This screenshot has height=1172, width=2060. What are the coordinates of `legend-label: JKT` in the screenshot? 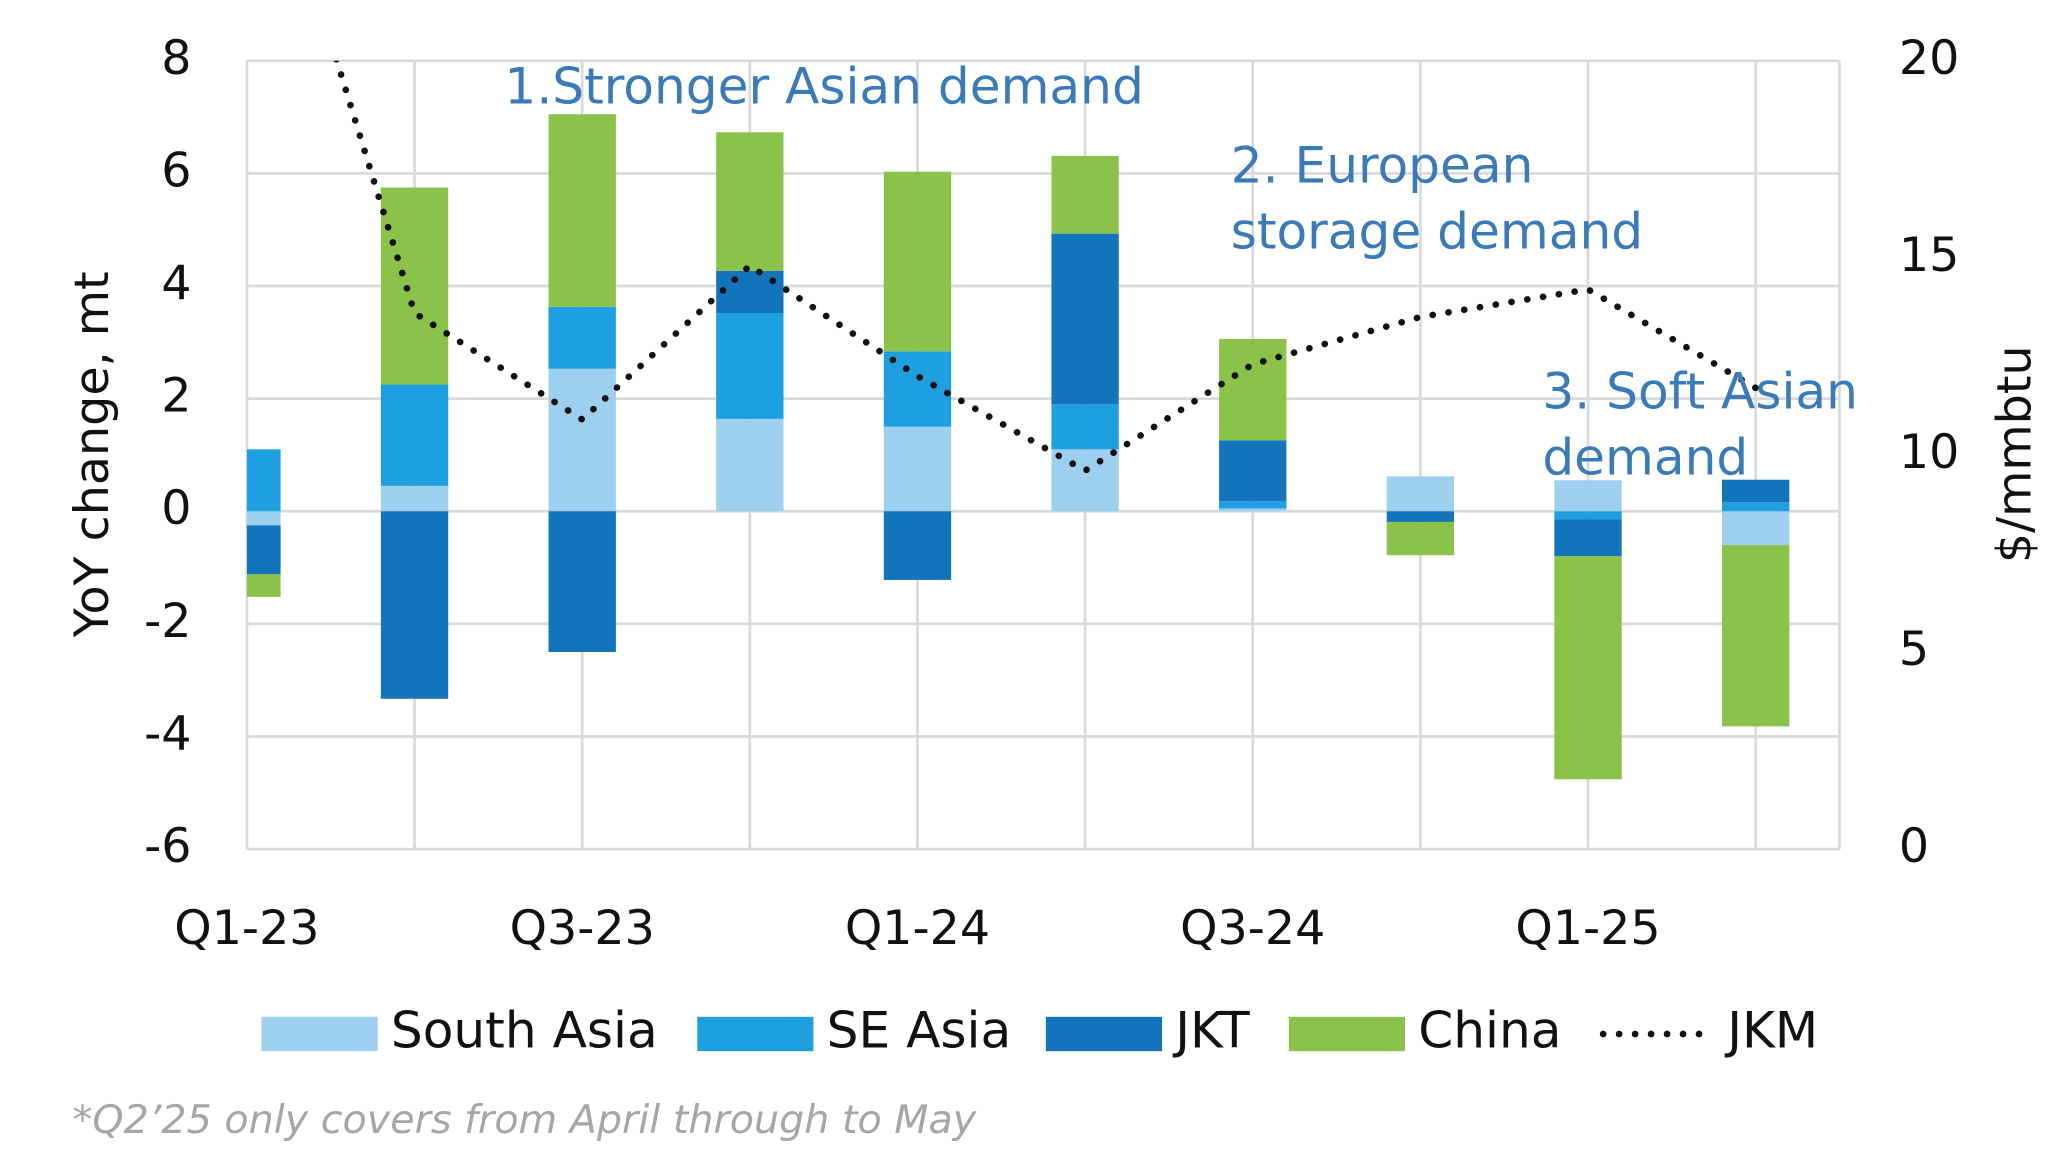 It's located at (1211, 1029).